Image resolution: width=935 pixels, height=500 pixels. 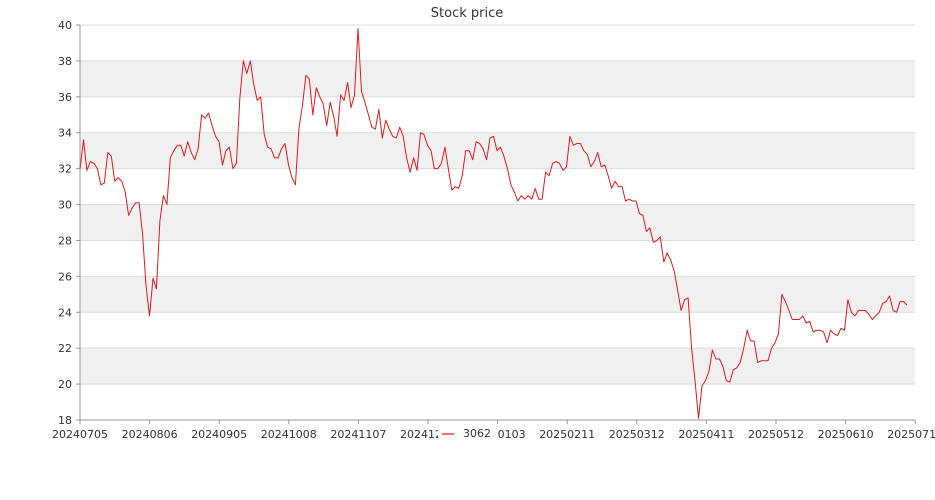 I want to click on x-tick-label: 20250312, so click(x=637, y=434).